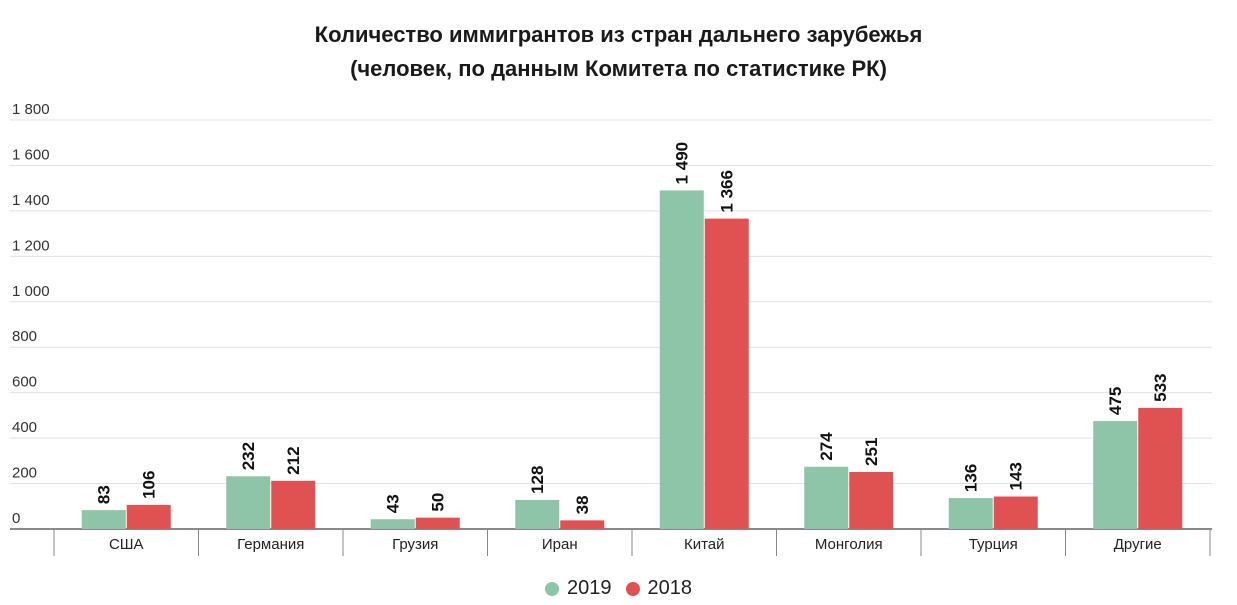 The image size is (1237, 605). What do you see at coordinates (552, 588) in the screenshot?
I see `legend-swatch-2019` at bounding box center [552, 588].